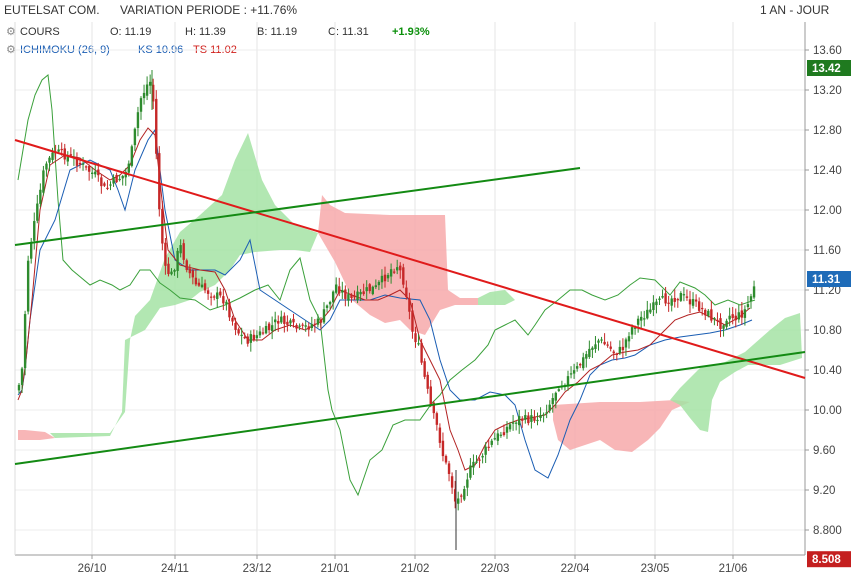  Describe the element at coordinates (829, 559) in the screenshot. I see `low-badge-bg` at that location.